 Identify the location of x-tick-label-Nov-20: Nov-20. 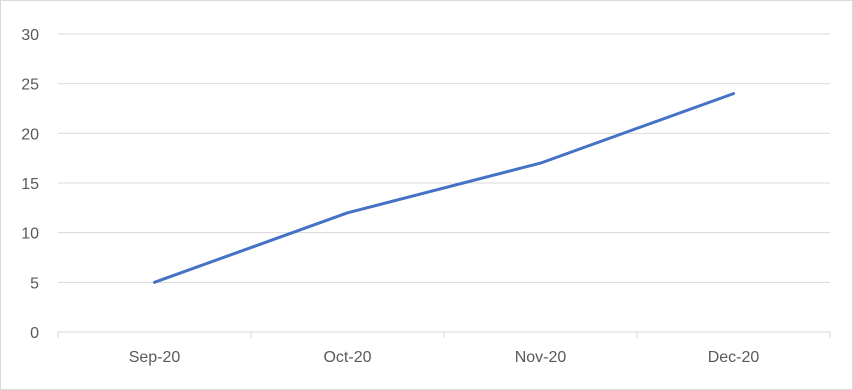
(541, 357).